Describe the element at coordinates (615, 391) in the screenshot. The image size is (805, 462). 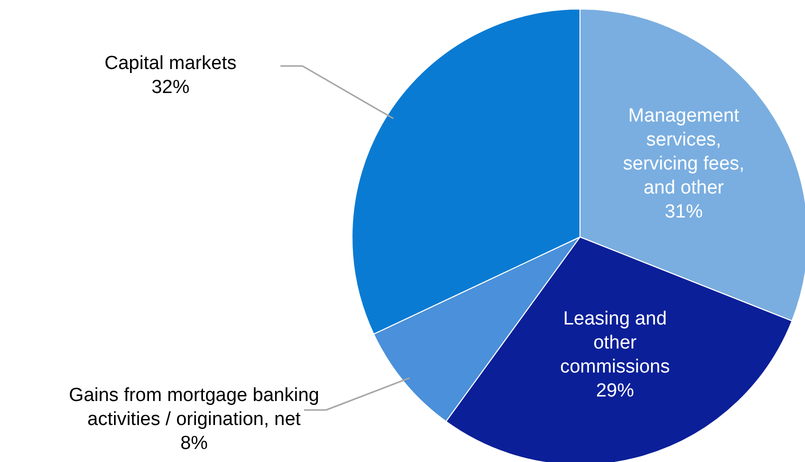
I see `data-label: 29%` at that location.